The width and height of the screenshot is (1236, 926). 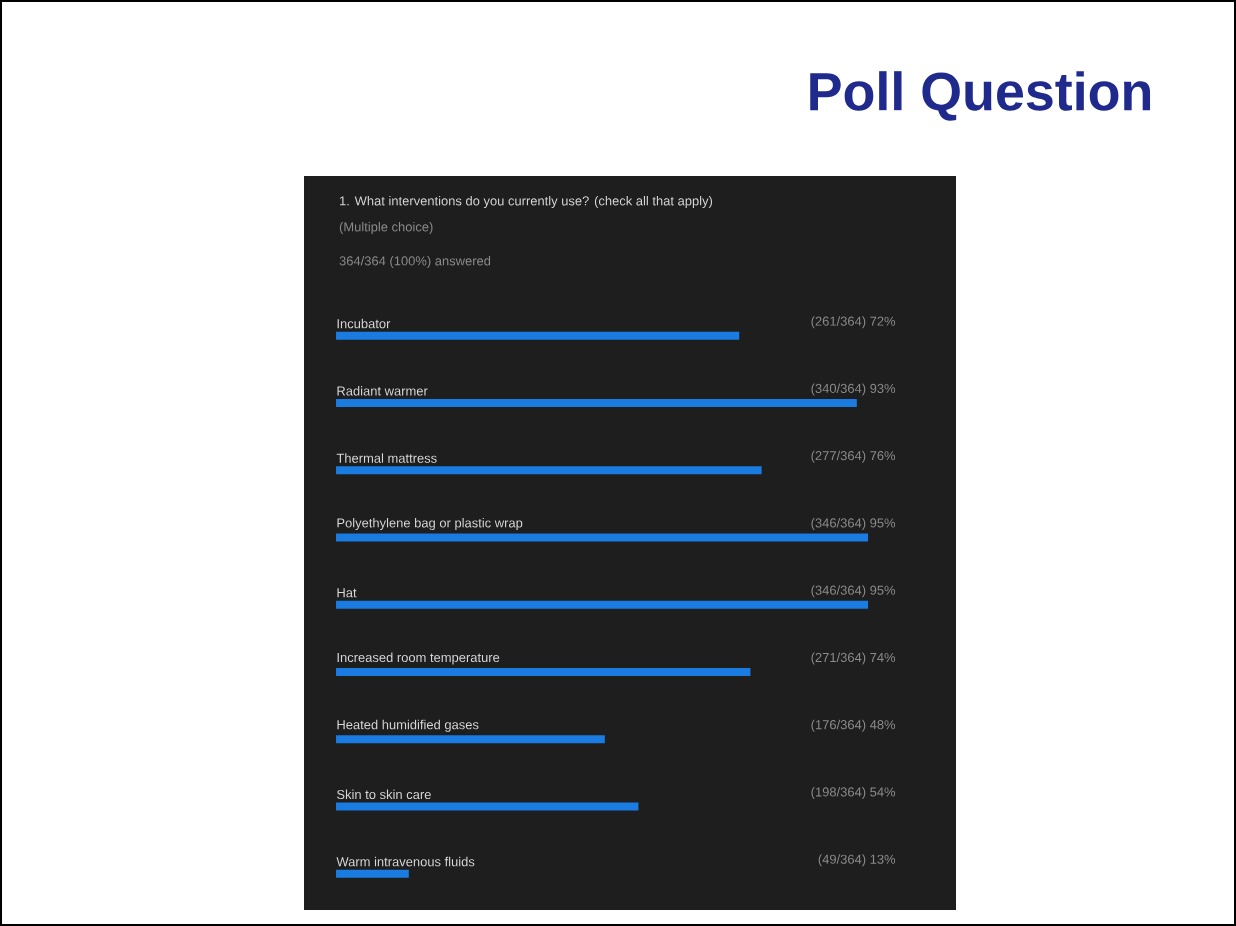 I want to click on text: Poll Question, so click(x=980, y=96).